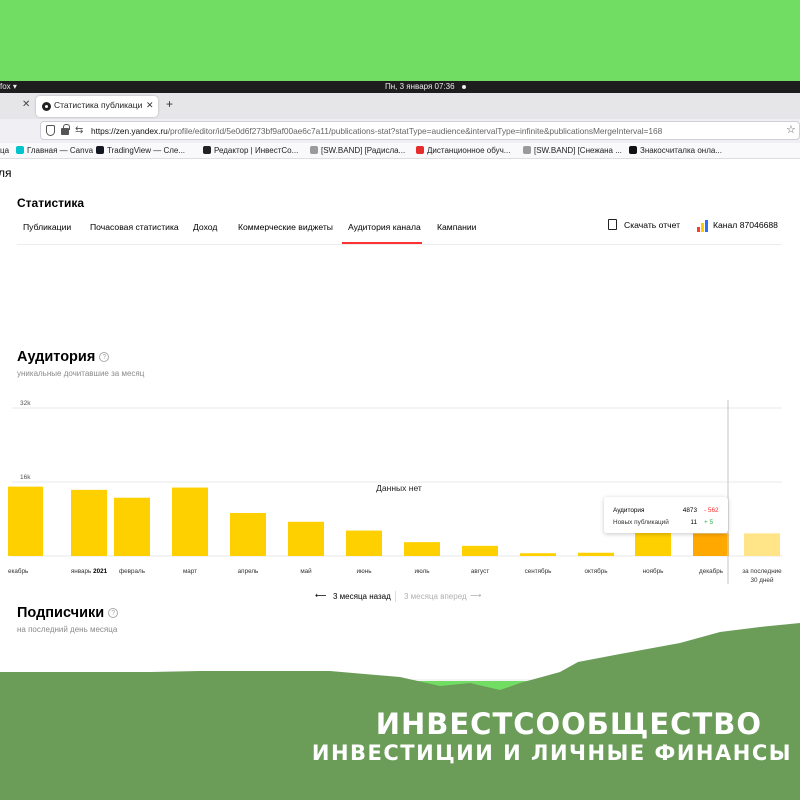  Describe the element at coordinates (435, 596) in the screenshot. I see `pager-forward-button: 3 месяца вперед` at that location.